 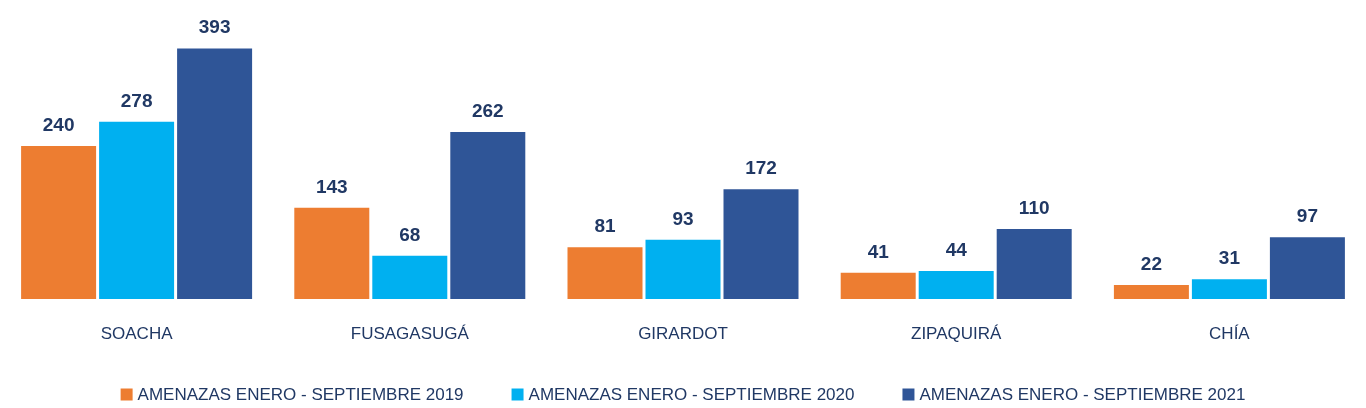 I want to click on x-tick-label: ZIPAQUIRÁ, so click(x=957, y=333).